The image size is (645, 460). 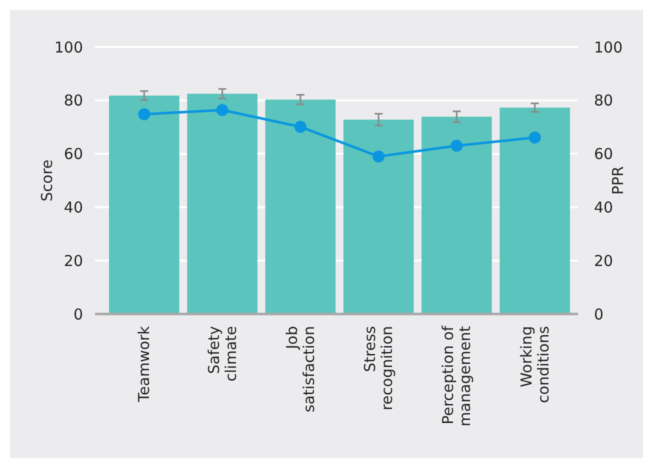 I want to click on x-tick-label: Safety climate, so click(x=222, y=354).